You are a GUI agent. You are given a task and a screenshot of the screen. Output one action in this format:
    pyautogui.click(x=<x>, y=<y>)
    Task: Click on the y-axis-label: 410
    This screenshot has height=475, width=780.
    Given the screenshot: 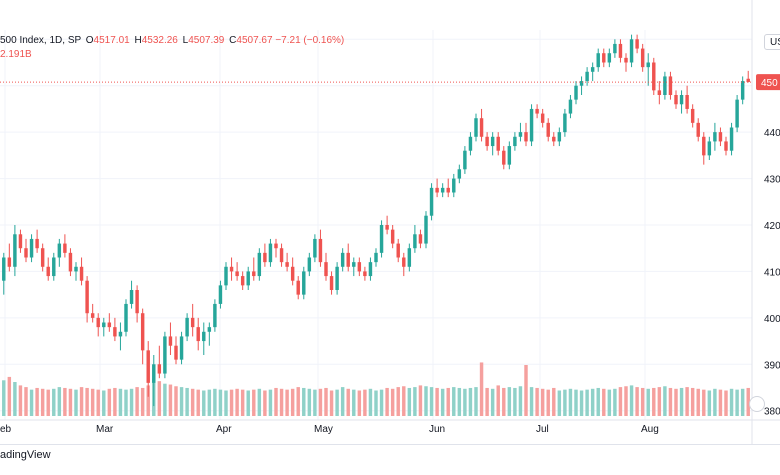 What is the action you would take?
    pyautogui.click(x=772, y=272)
    